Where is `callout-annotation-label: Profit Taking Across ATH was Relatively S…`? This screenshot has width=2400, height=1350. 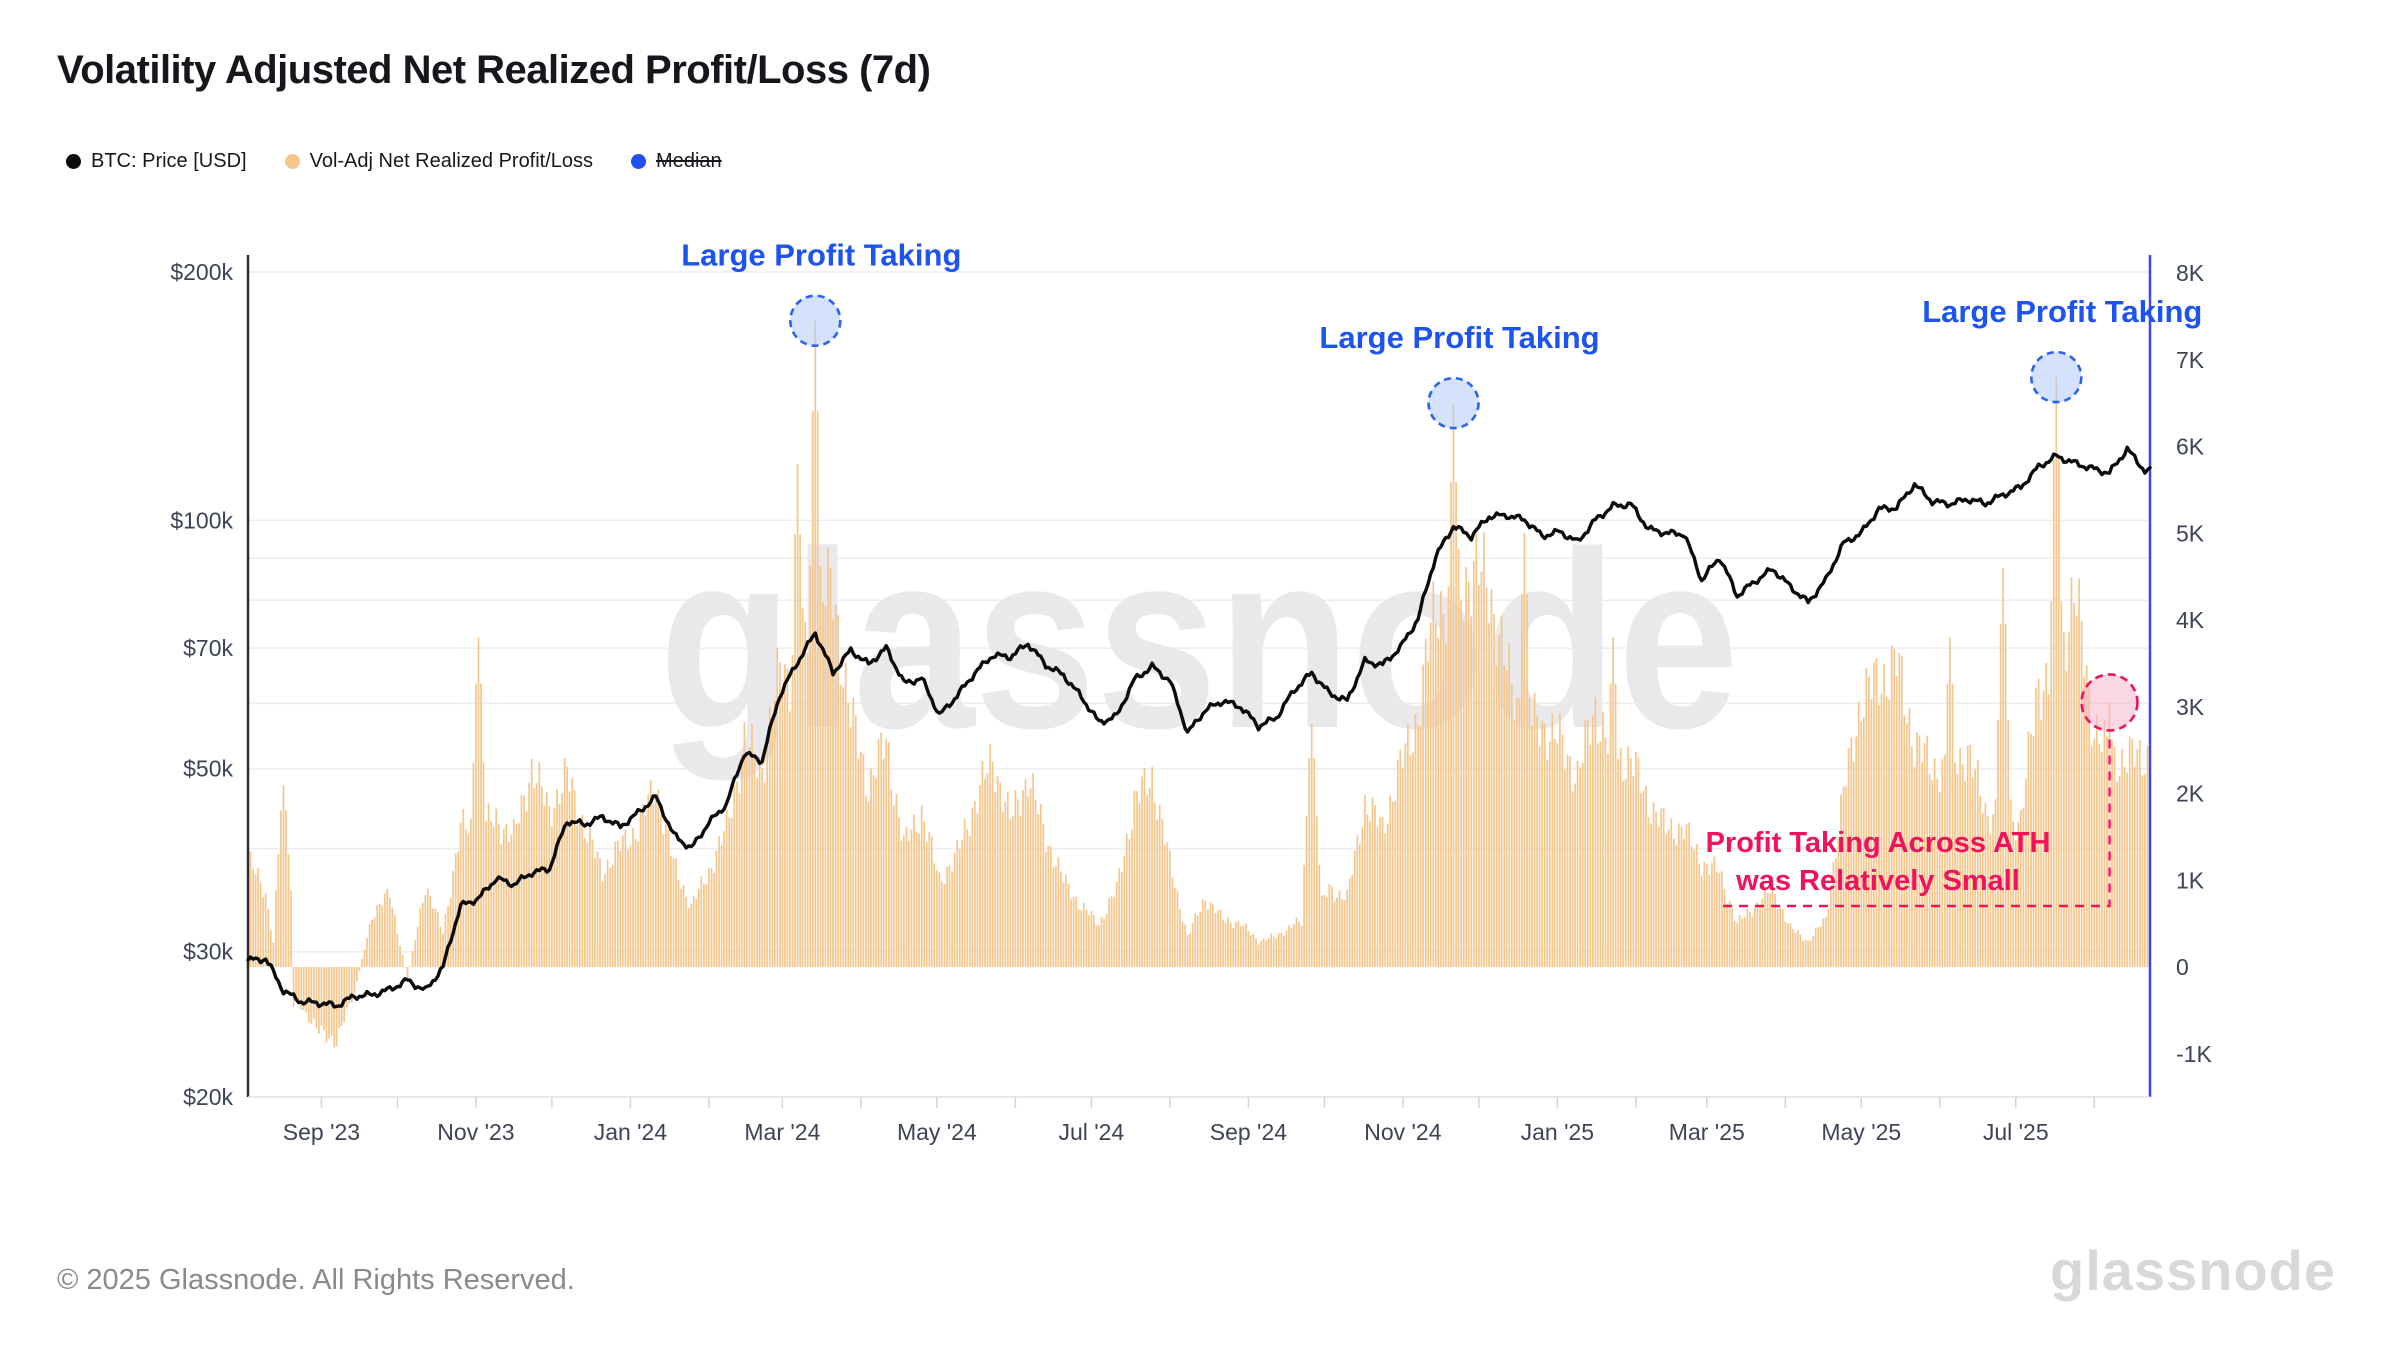 callout-annotation-label: Profit Taking Across ATH was Relatively S… is located at coordinates (1878, 862).